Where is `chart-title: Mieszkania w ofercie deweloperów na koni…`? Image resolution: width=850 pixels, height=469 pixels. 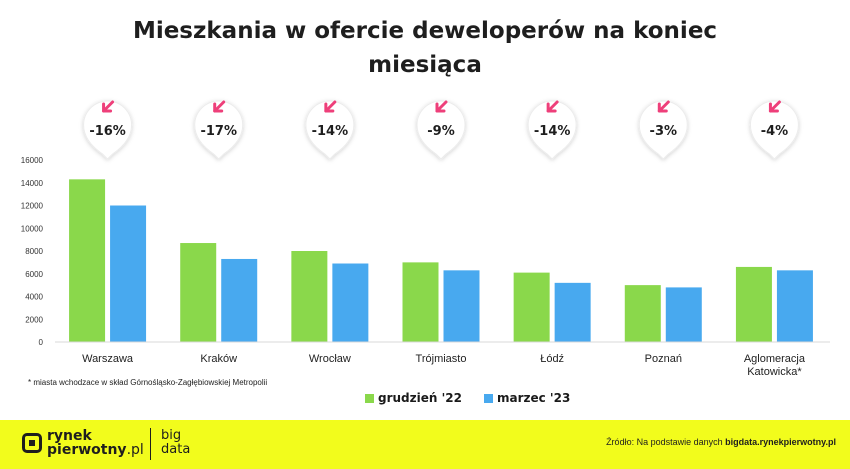
chart-title: Mieszkania w ofercie deweloperów na koni… is located at coordinates (425, 48).